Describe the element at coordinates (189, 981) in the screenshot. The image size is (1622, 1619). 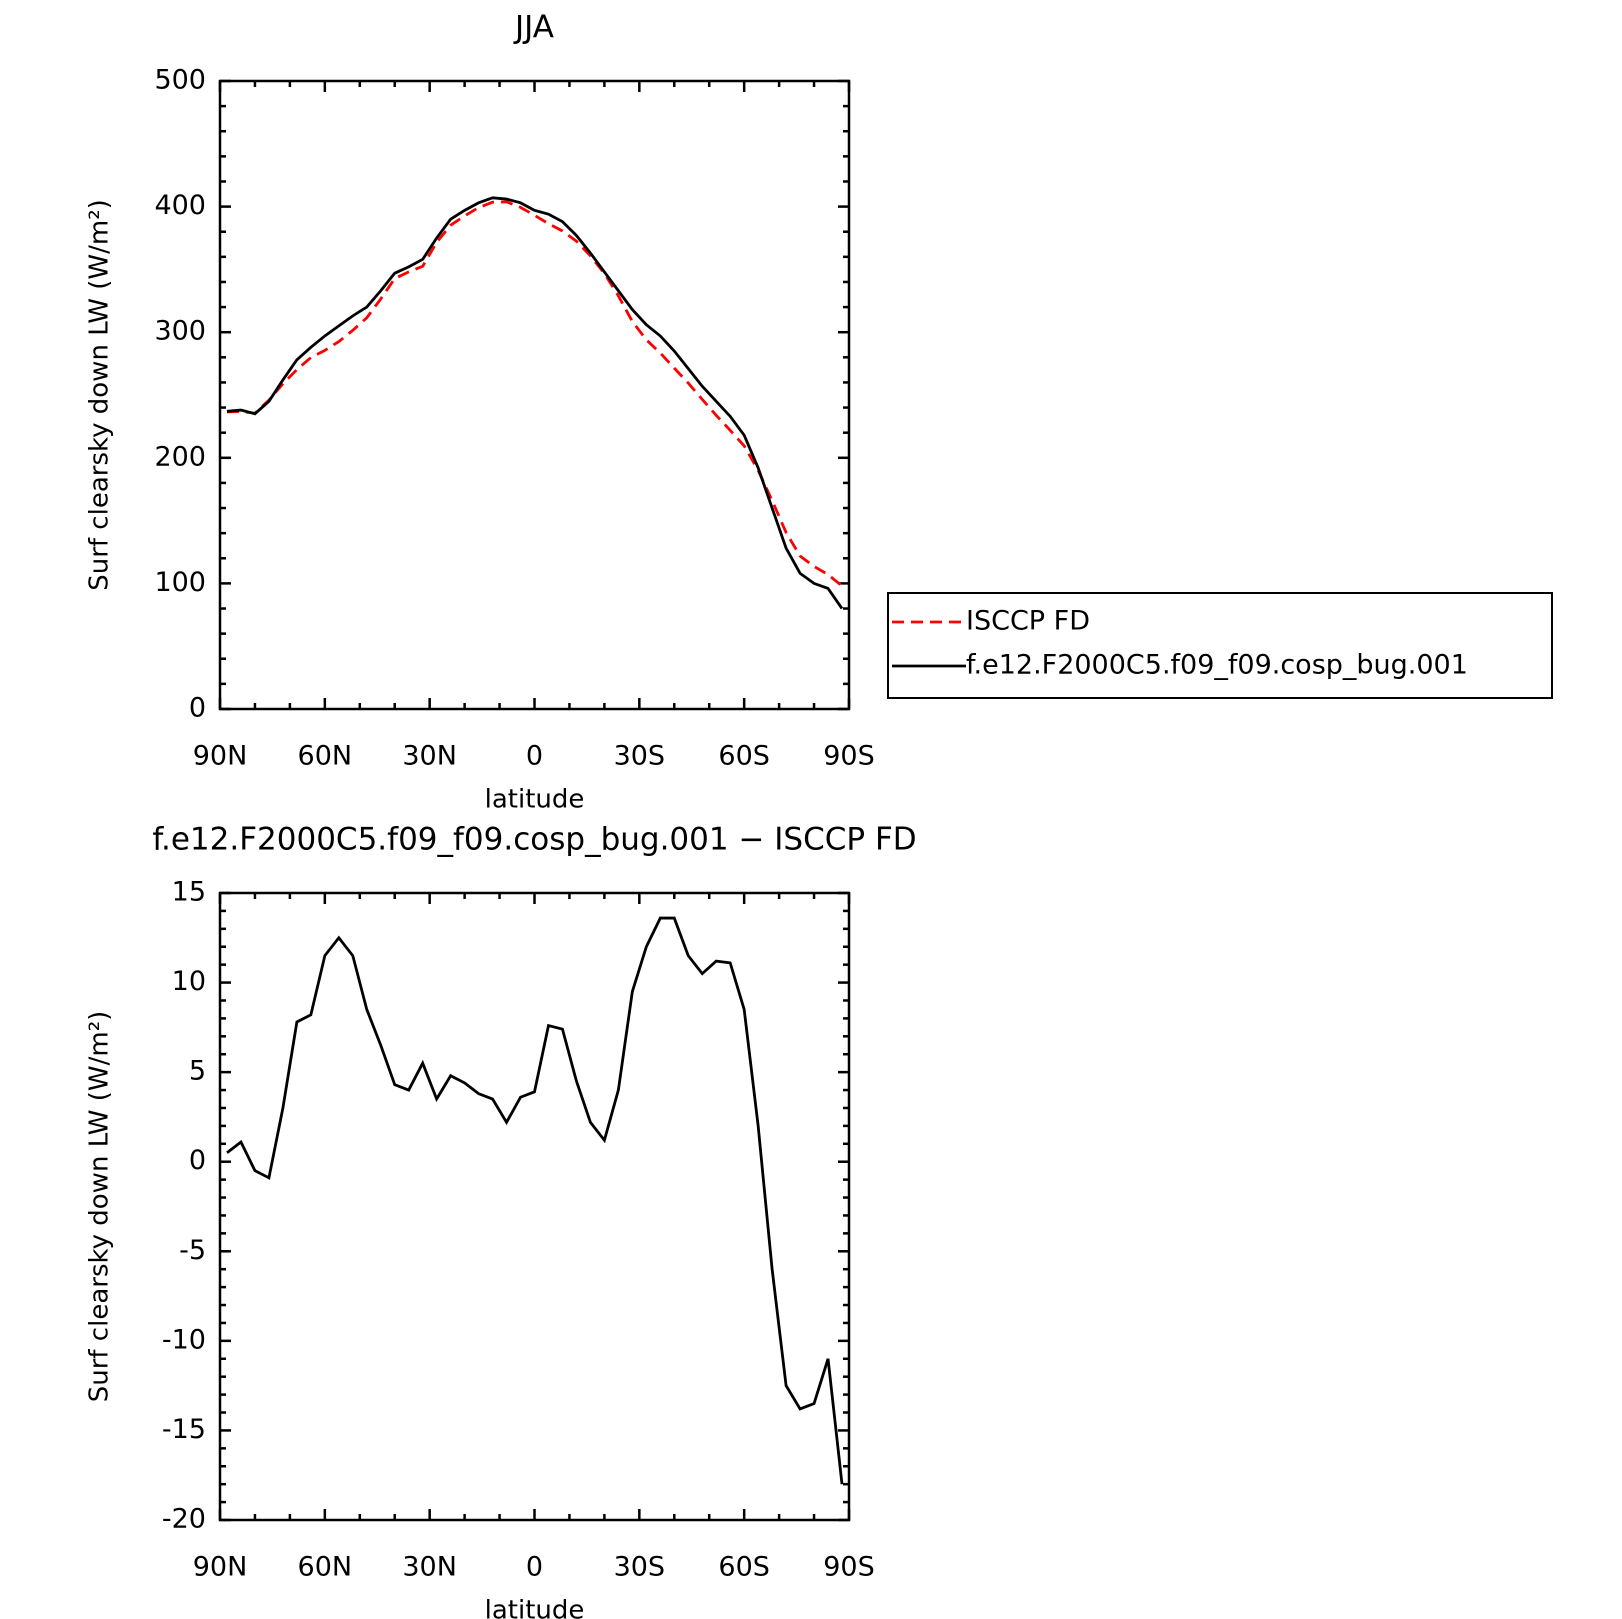
I see `y-tick-label: 10` at that location.